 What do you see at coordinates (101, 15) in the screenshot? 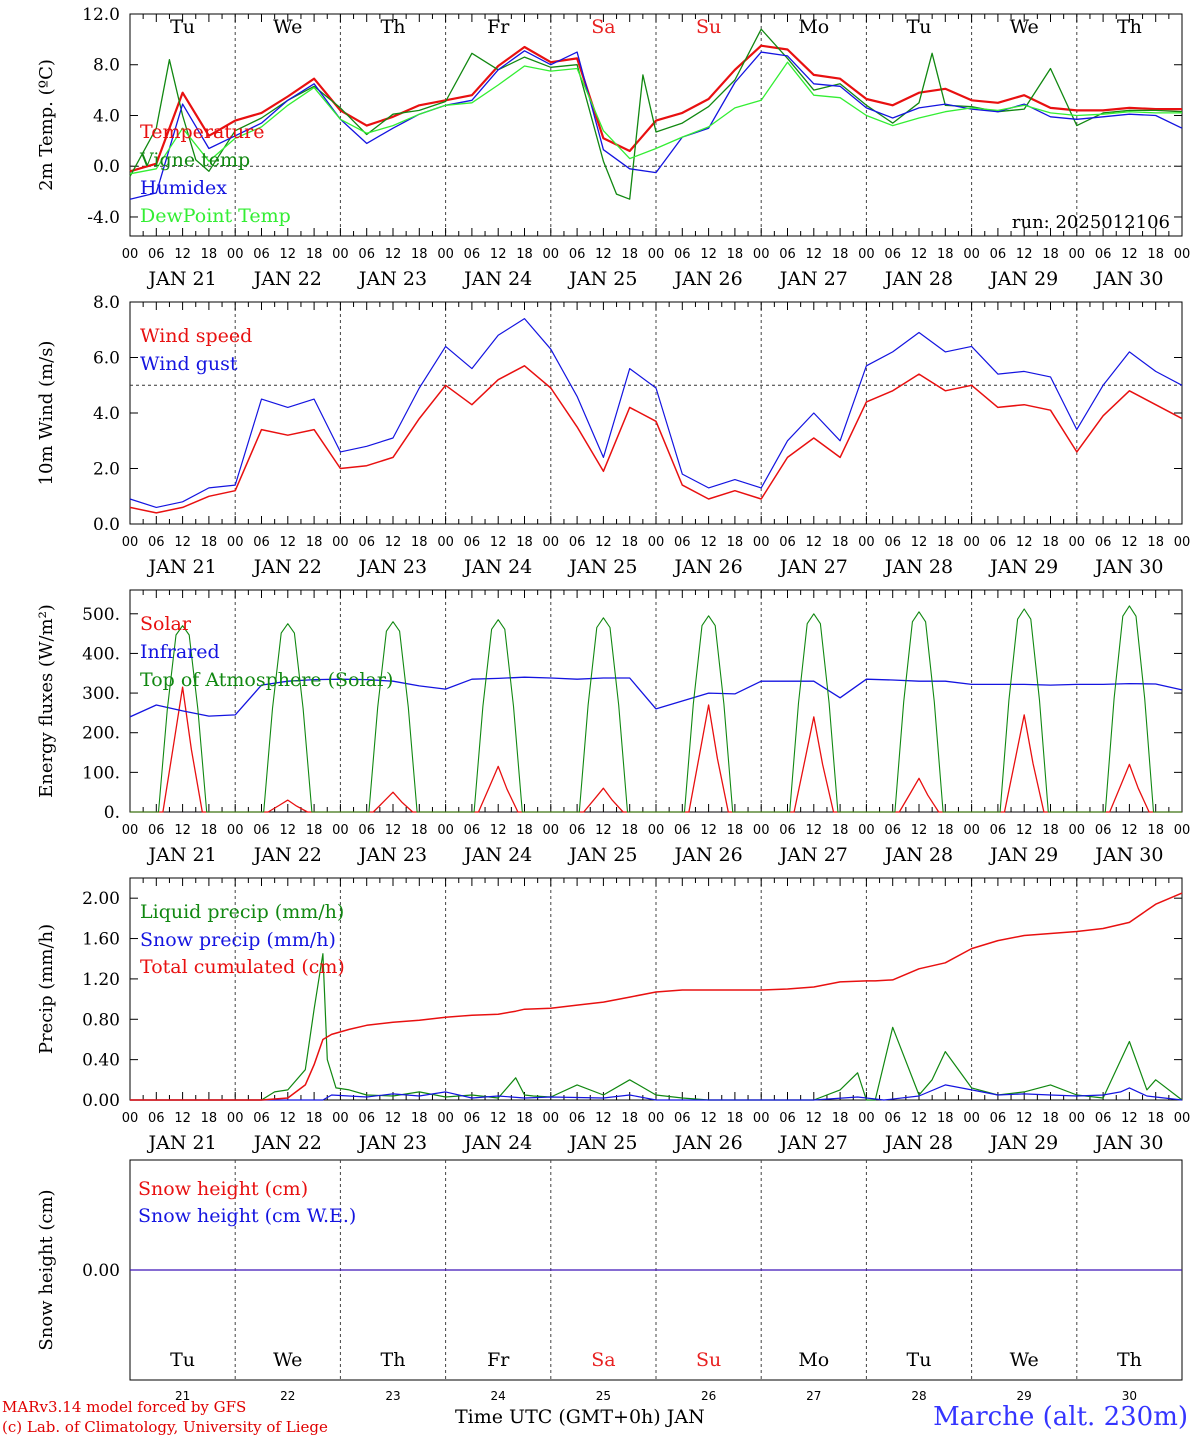
I see `temperature-ytick-label: 12.0` at bounding box center [101, 15].